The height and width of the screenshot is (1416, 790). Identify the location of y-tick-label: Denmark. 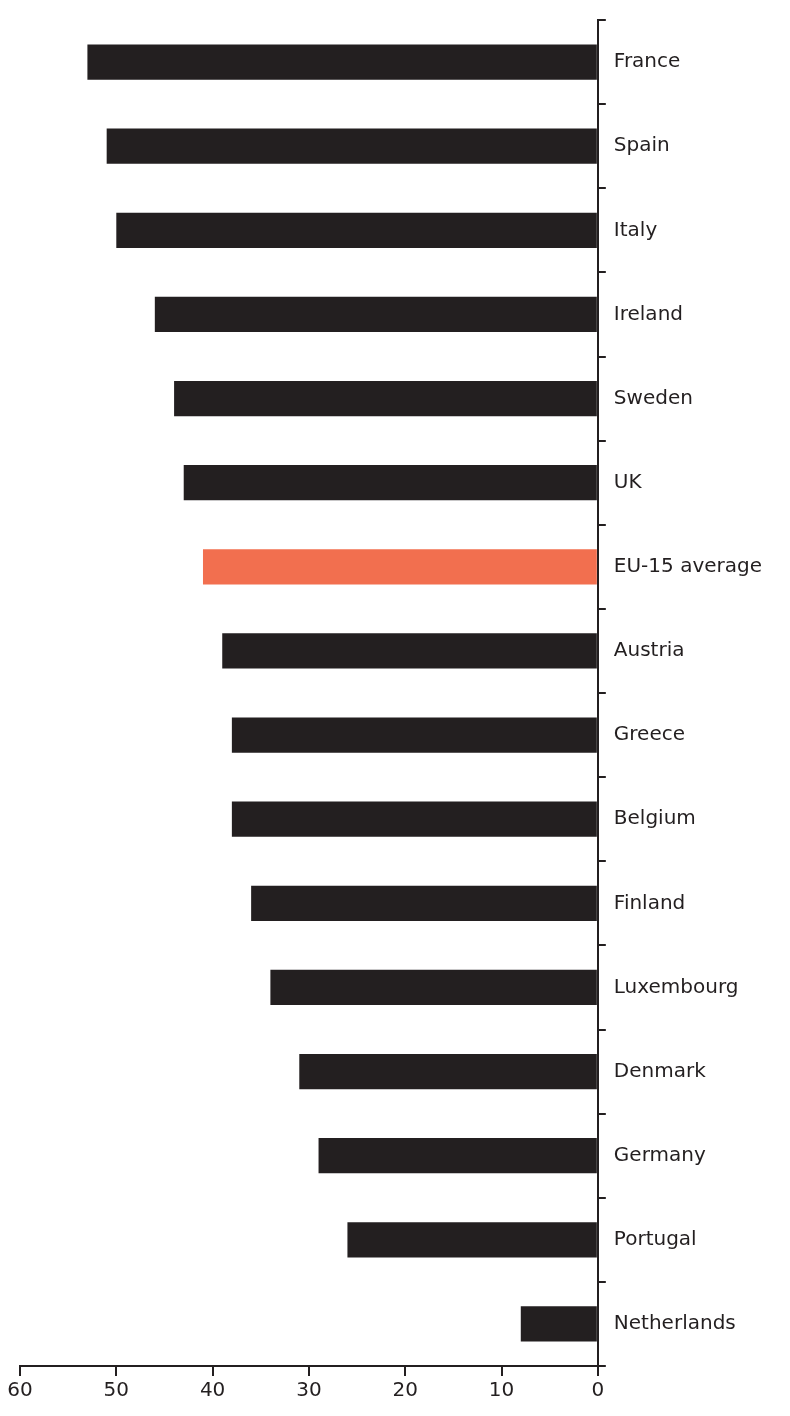
(660, 1069).